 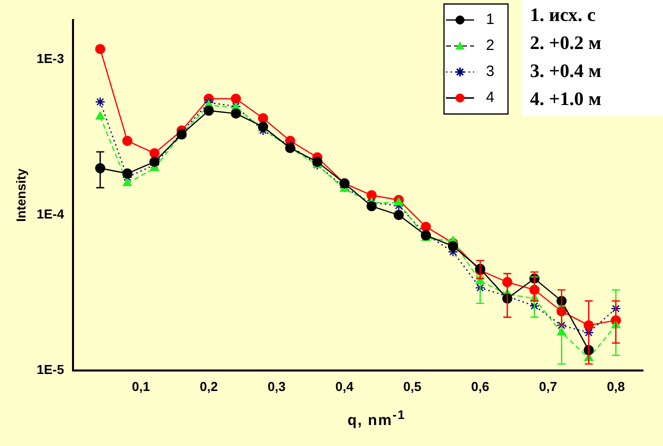 I want to click on annotation: 2. +0.2 м, so click(x=566, y=44).